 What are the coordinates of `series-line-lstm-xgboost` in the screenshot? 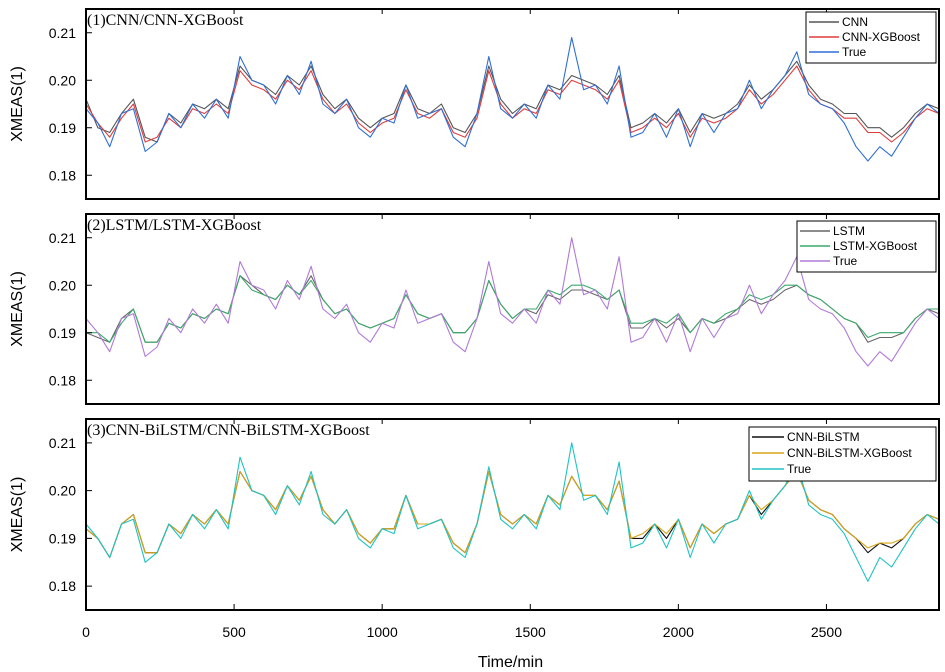 It's located at (512, 309).